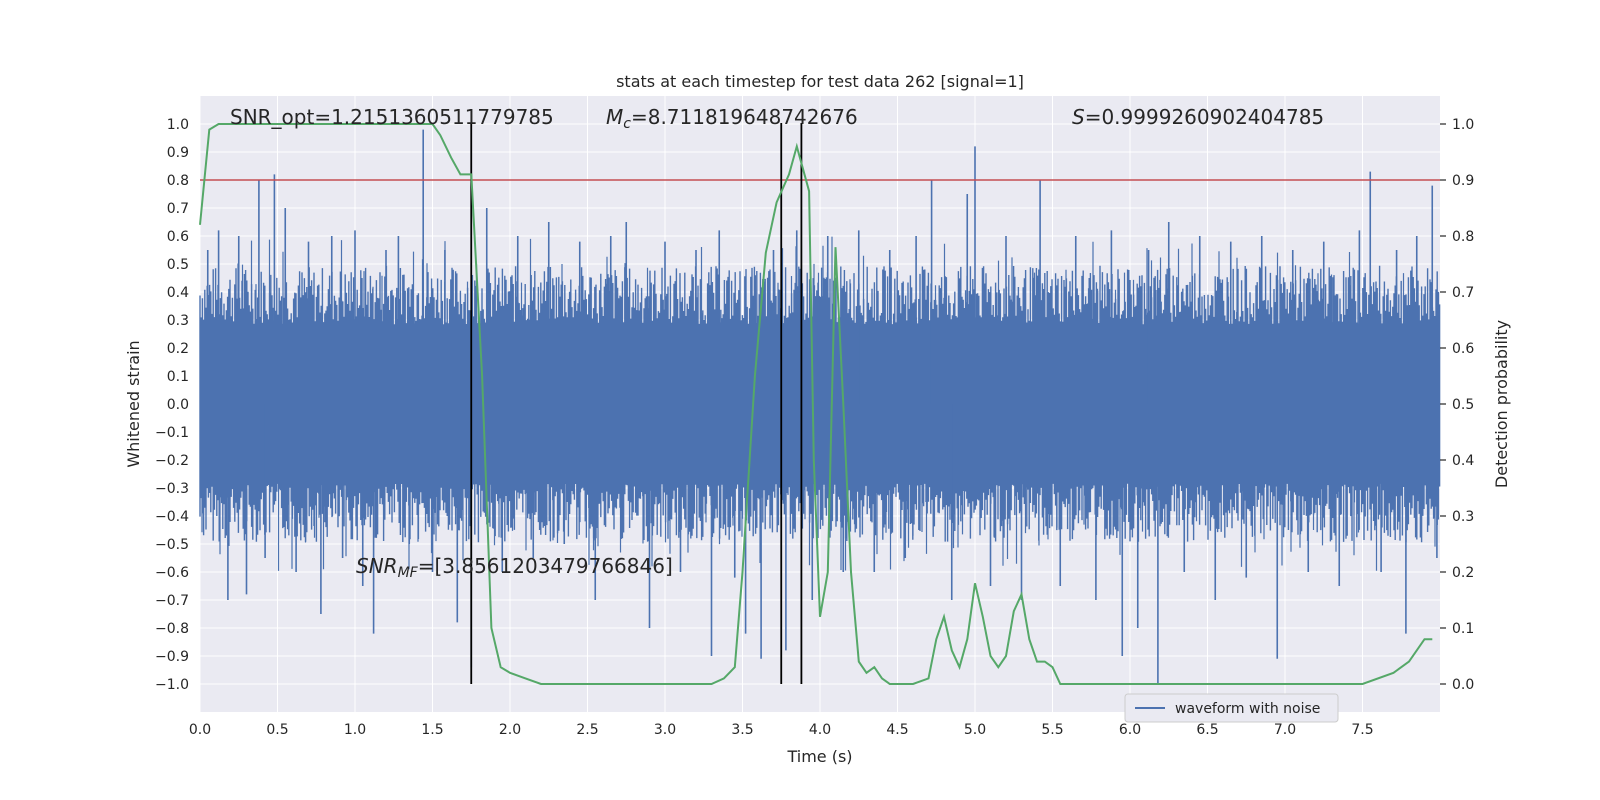 This screenshot has width=1600, height=800. What do you see at coordinates (178, 349) in the screenshot?
I see `y-tick-label-12: 0.2` at bounding box center [178, 349].